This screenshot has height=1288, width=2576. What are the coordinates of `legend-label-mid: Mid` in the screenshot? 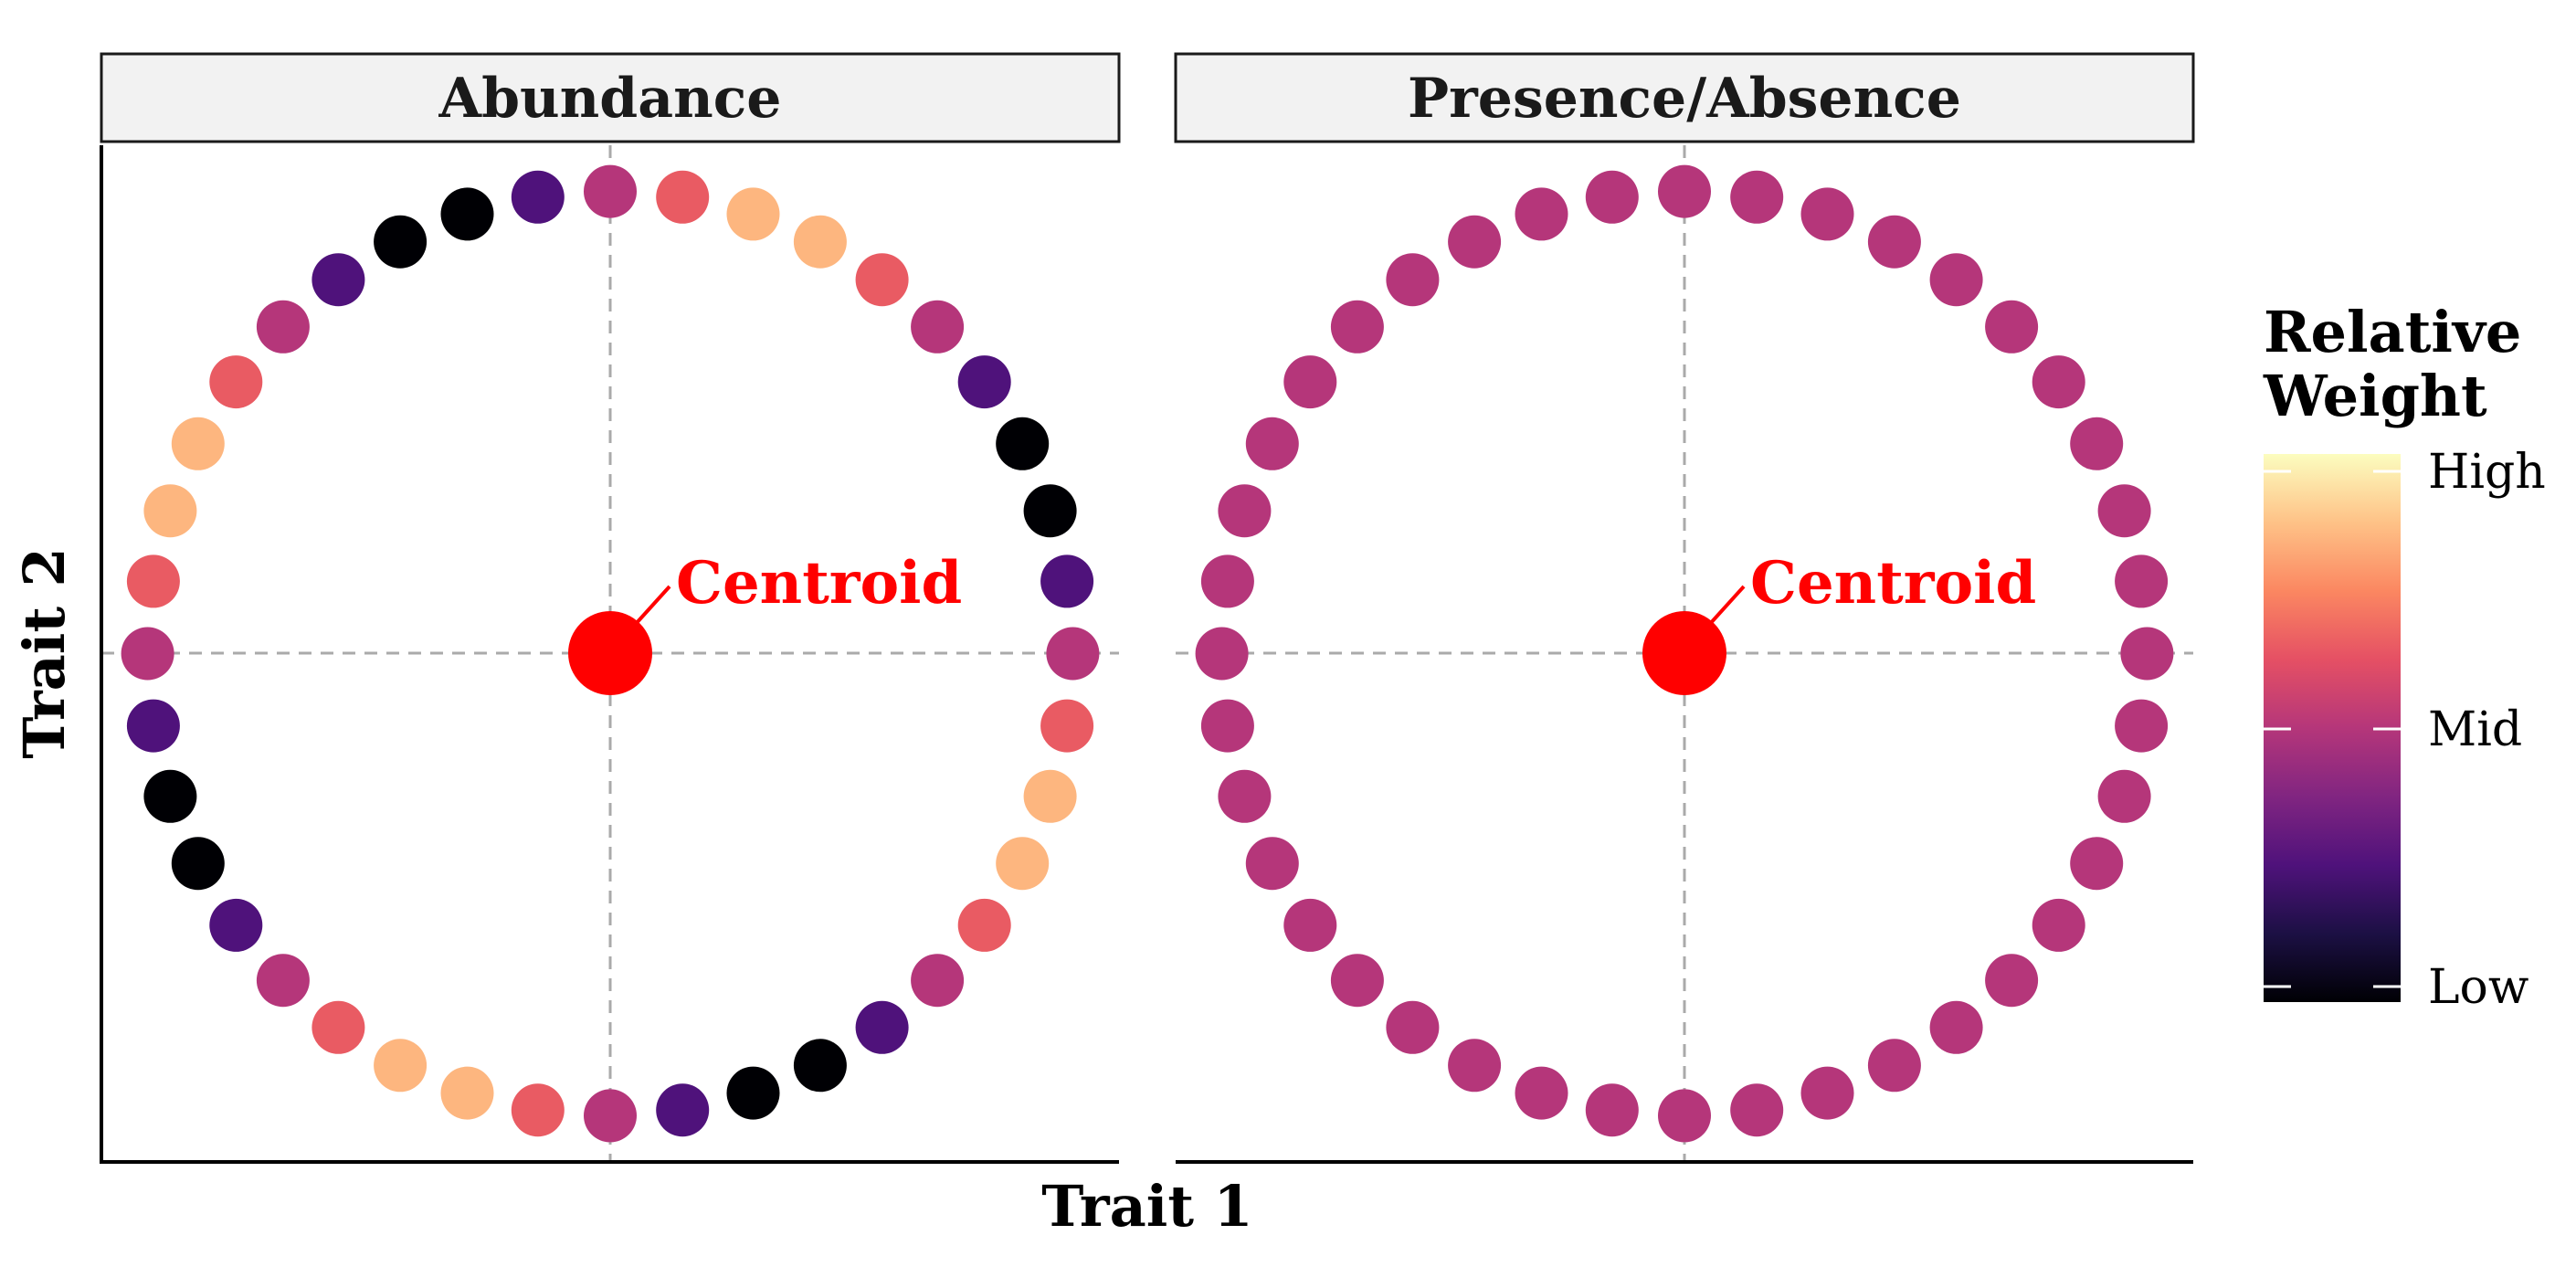 It's located at (2475, 729).